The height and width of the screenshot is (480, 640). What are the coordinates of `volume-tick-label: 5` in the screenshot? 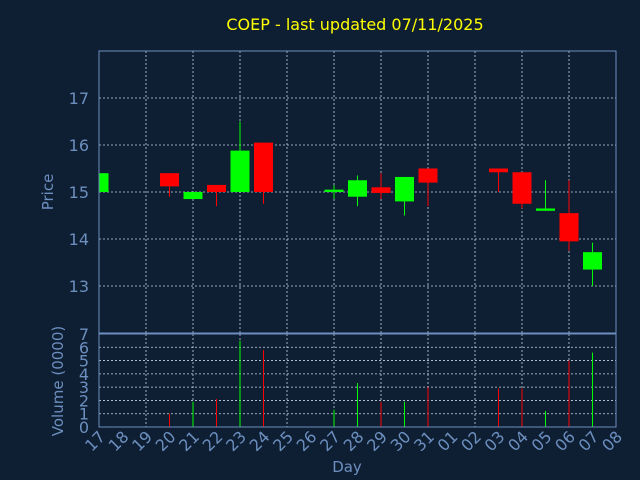 It's located at (84, 361).